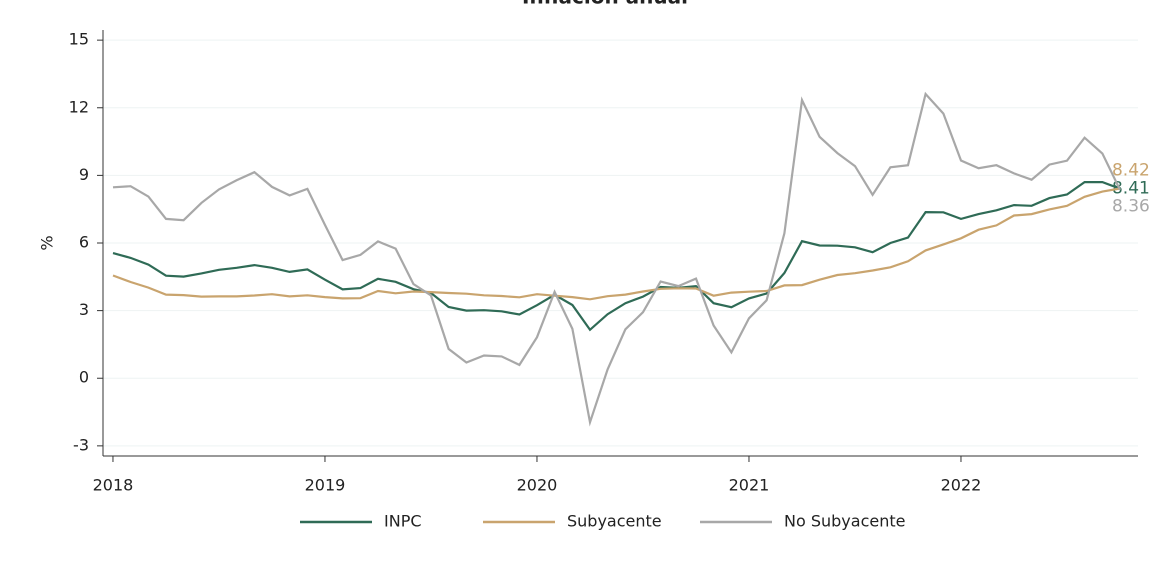 The height and width of the screenshot is (561, 1172). What do you see at coordinates (325, 485) in the screenshot?
I see `x-tick-label: 2019` at bounding box center [325, 485].